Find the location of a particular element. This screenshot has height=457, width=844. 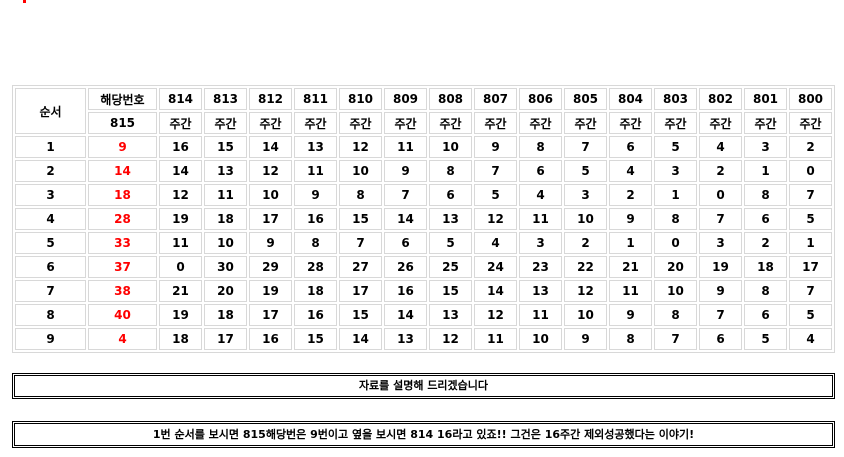

week-count-cell: 28 is located at coordinates (315, 267).